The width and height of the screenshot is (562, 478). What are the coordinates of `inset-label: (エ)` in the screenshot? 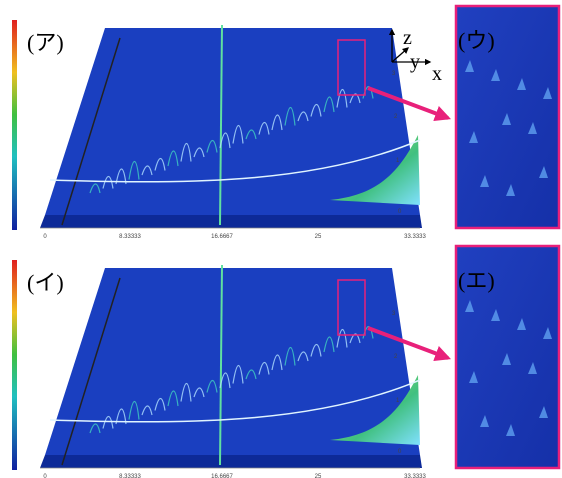 It's located at (476, 280).